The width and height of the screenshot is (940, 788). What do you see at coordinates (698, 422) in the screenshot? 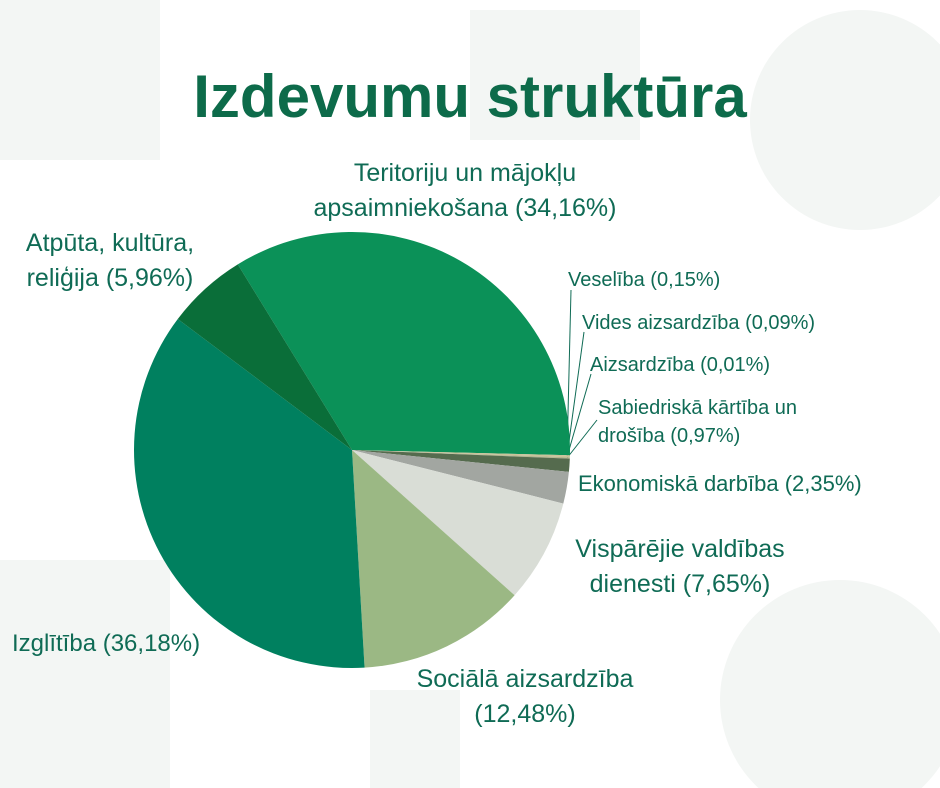
I see `category-name: Sabiedriskā kārtība un drošība` at bounding box center [698, 422].